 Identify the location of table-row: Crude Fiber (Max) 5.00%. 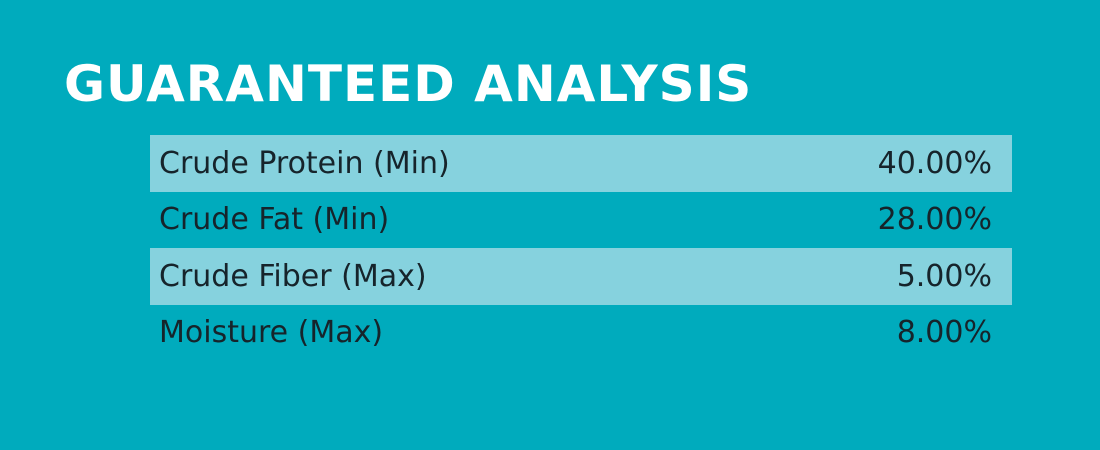
(581, 276).